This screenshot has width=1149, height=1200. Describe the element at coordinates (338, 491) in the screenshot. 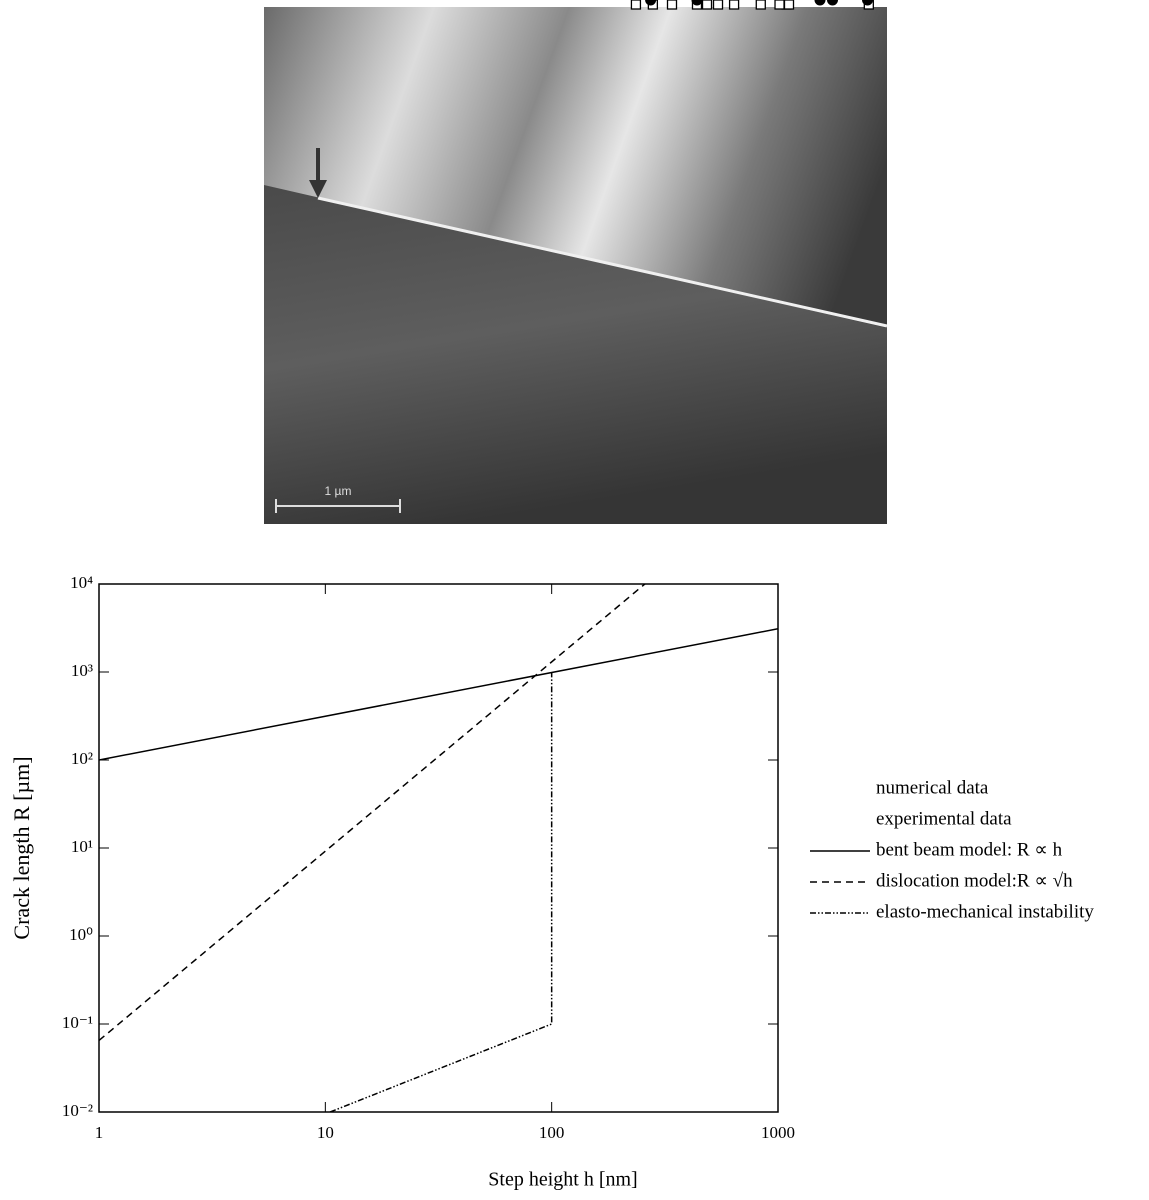

I see `scale-bar-label: 1 µm` at that location.